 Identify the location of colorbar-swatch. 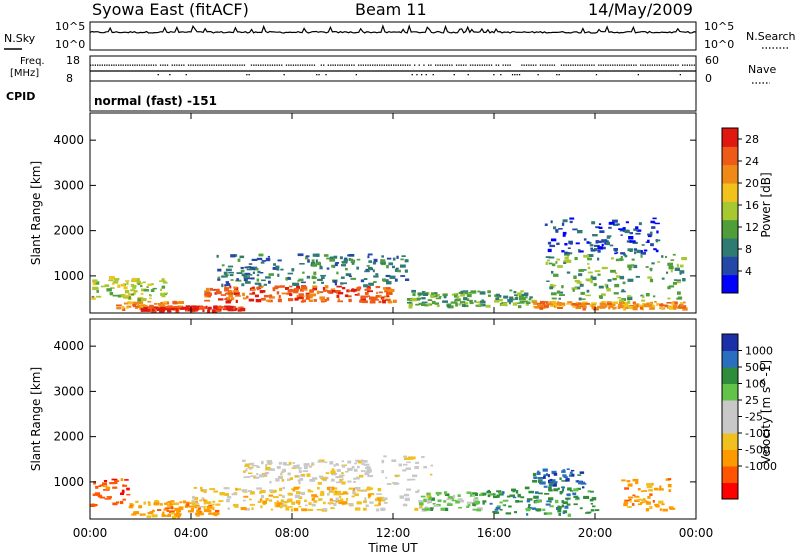
(730, 174).